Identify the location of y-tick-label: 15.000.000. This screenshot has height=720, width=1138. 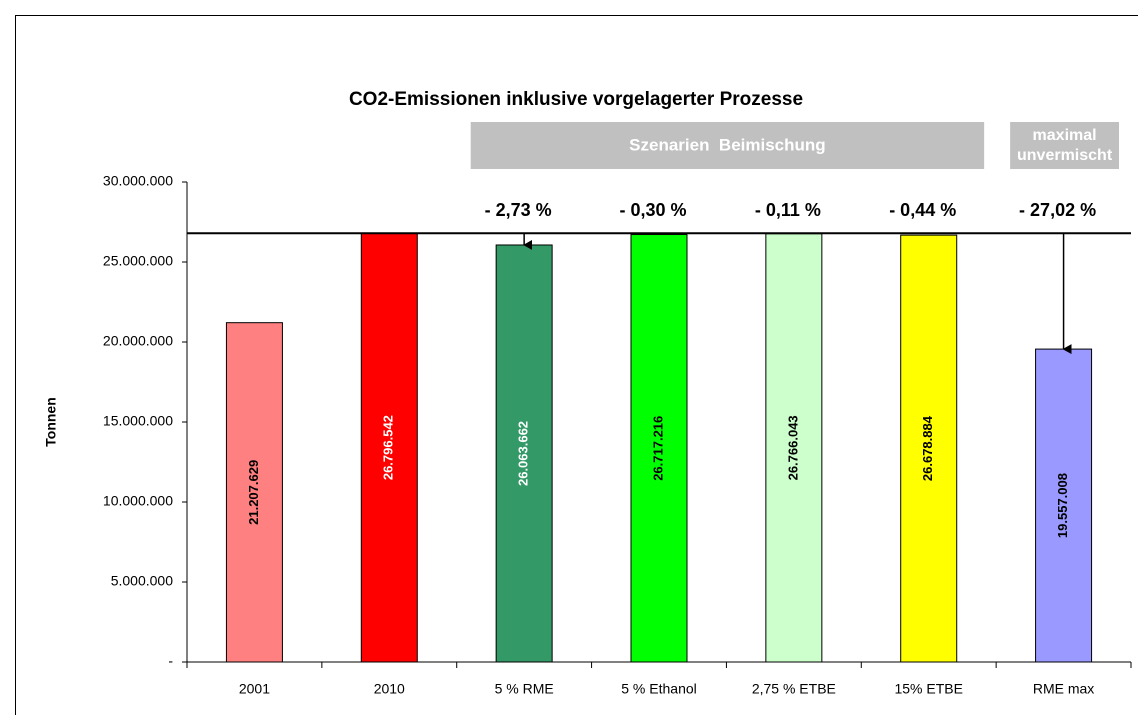
(138, 421).